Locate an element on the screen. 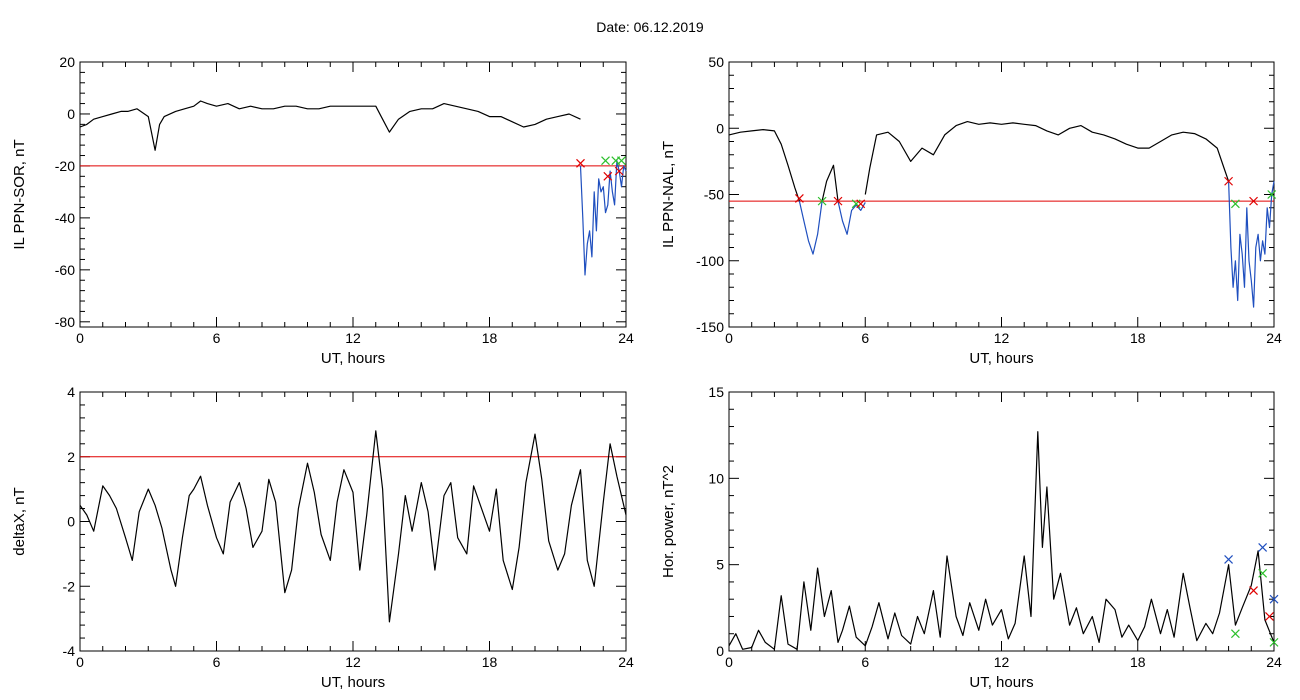 The width and height of the screenshot is (1300, 700). y-tick-label: 50 is located at coordinates (716, 62).